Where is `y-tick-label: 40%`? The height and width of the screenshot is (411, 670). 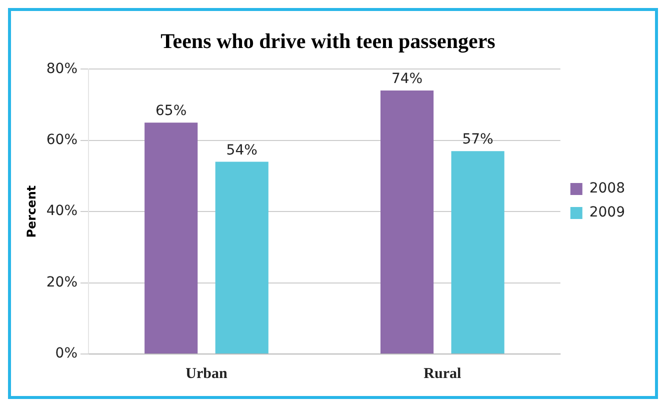
y-tick-label: 40% is located at coordinates (62, 211).